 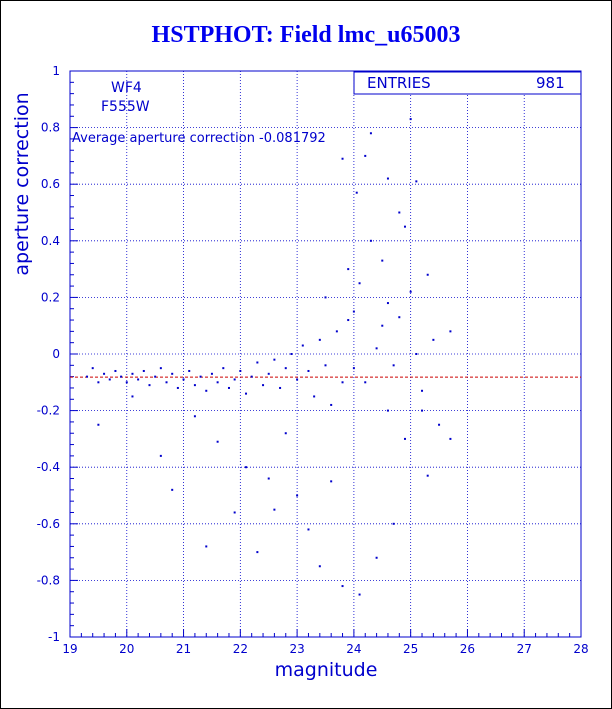 I want to click on y-tick-label: -1, so click(x=54, y=637).